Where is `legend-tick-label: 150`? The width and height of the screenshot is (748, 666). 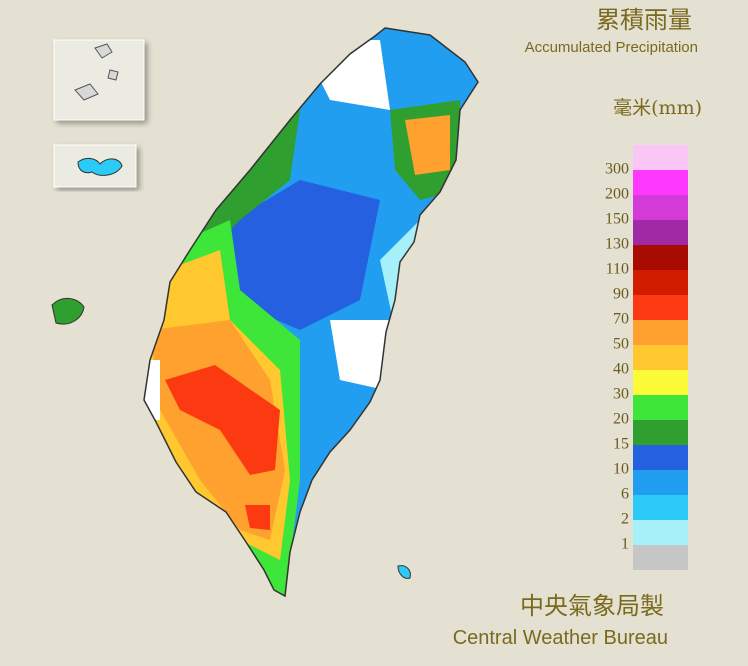
legend-tick-label: 150 is located at coordinates (617, 219).